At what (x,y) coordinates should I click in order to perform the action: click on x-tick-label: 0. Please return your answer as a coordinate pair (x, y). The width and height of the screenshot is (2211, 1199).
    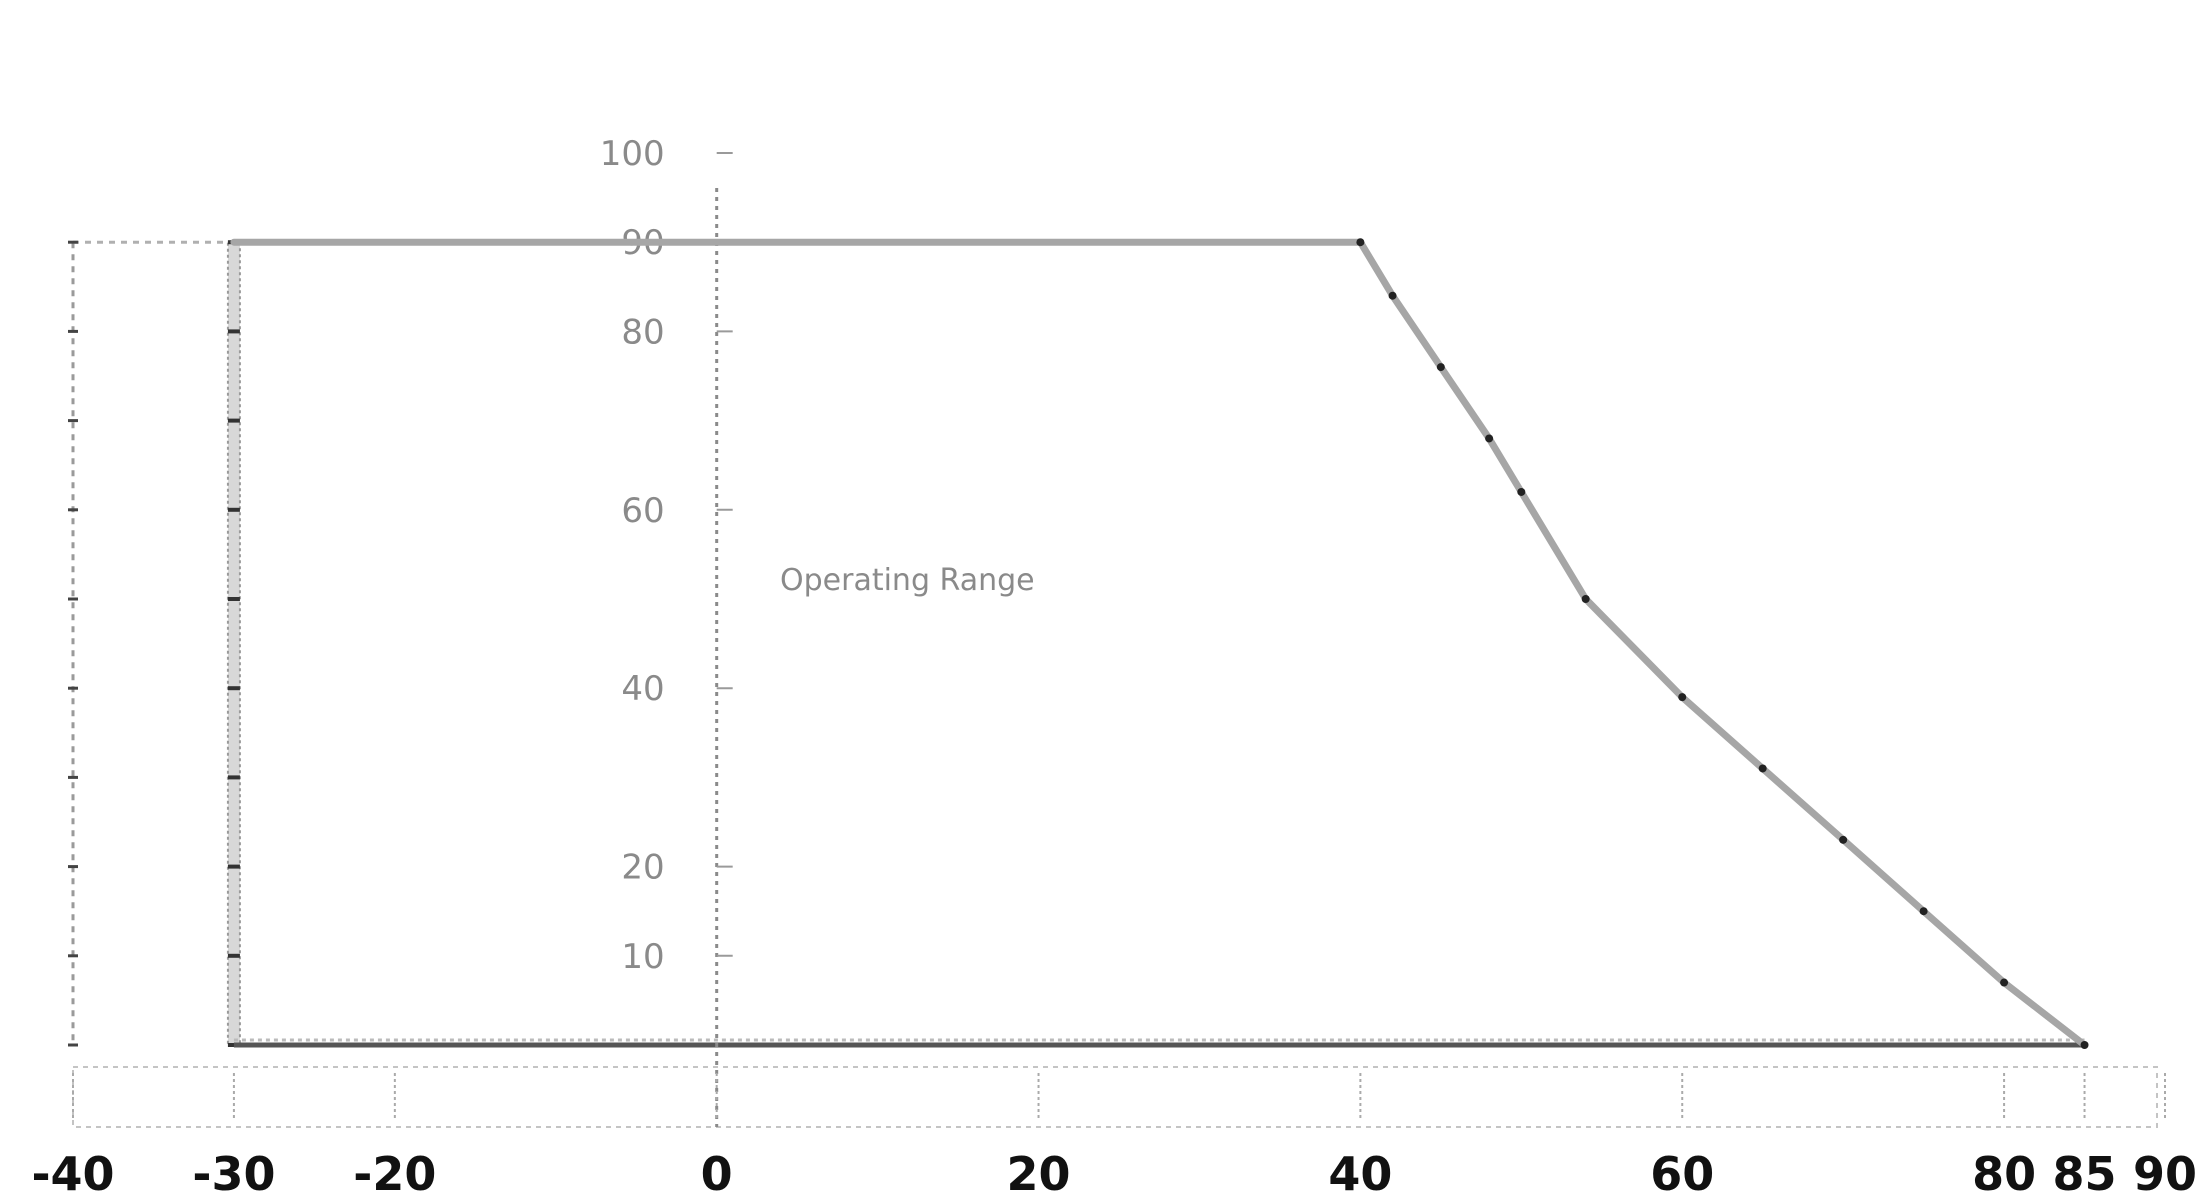
    Looking at the image, I should click on (717, 1173).